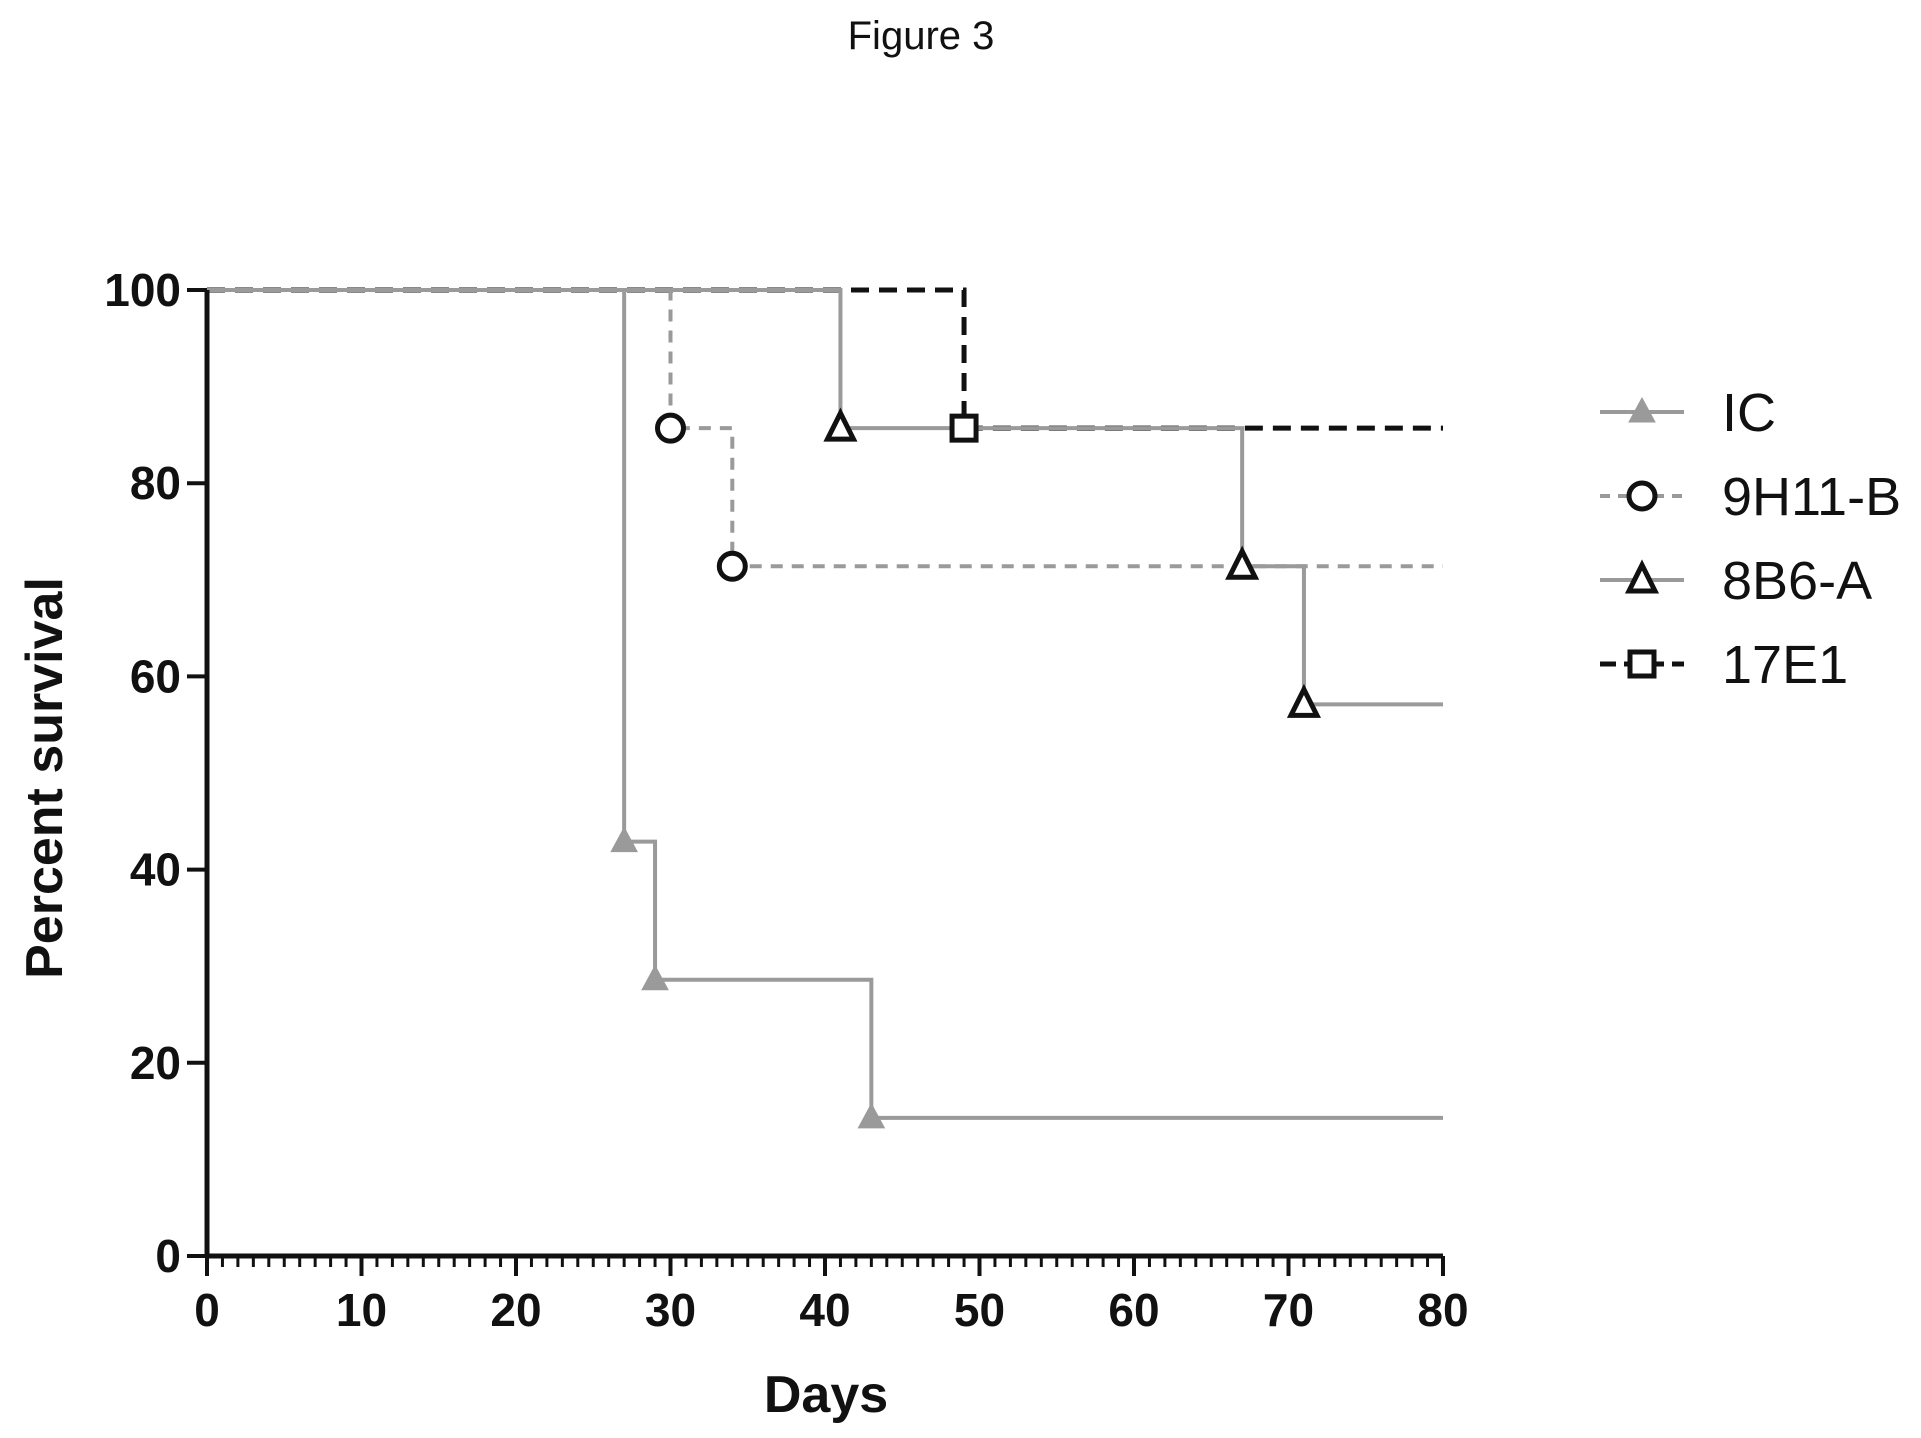 The image size is (1921, 1438). What do you see at coordinates (1288, 1310) in the screenshot?
I see `x-tick-label: 70` at bounding box center [1288, 1310].